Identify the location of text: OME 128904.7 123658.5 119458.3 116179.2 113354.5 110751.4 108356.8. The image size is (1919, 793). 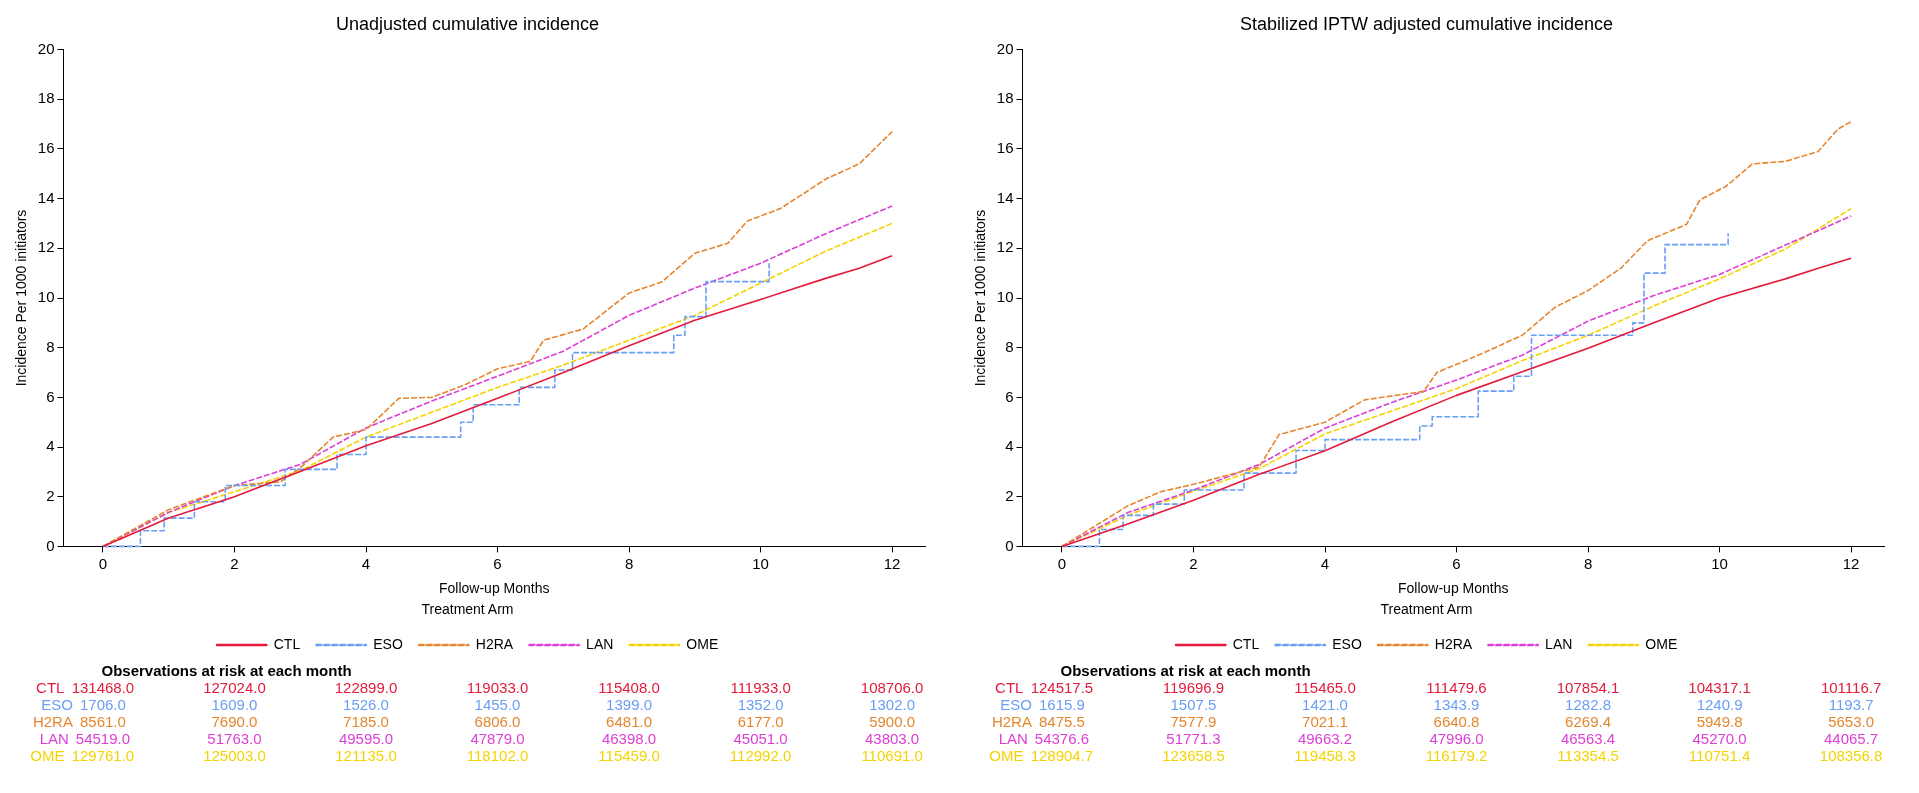
(1436, 755).